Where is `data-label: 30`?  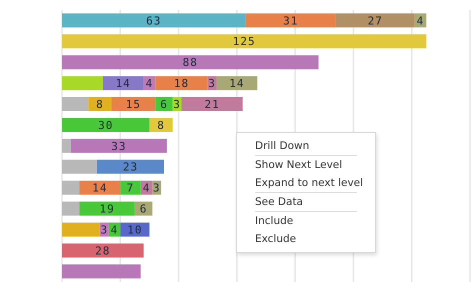 data-label: 30 is located at coordinates (106, 125).